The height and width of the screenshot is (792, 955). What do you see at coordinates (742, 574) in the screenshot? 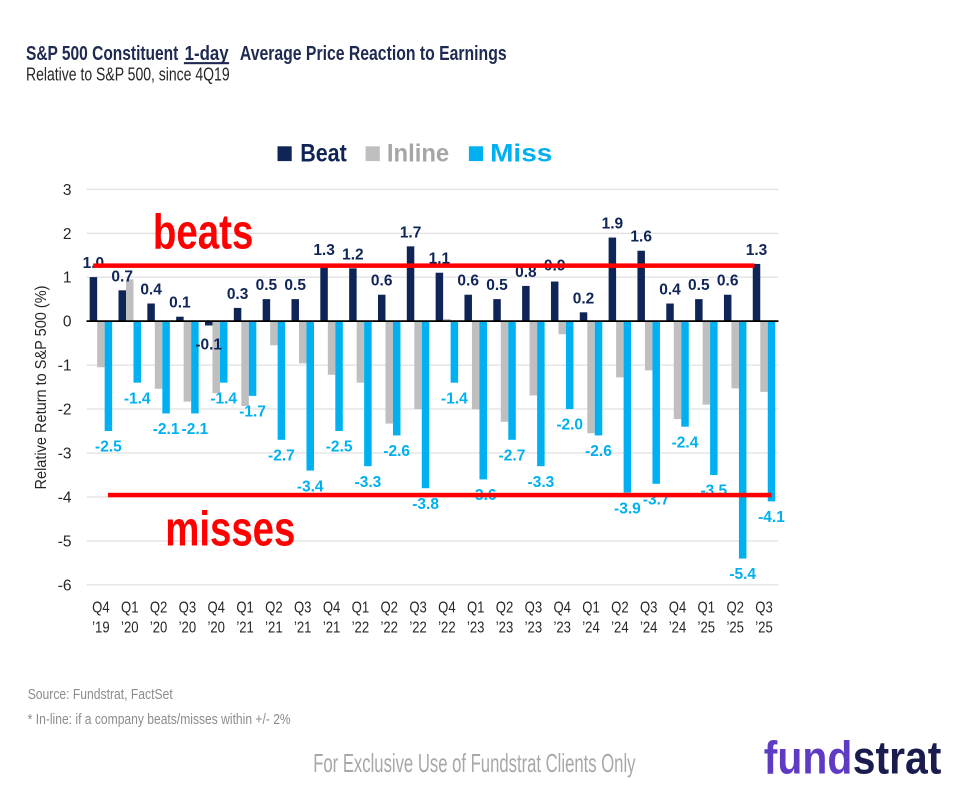
I see `svg-text: -5.4` at bounding box center [742, 574].